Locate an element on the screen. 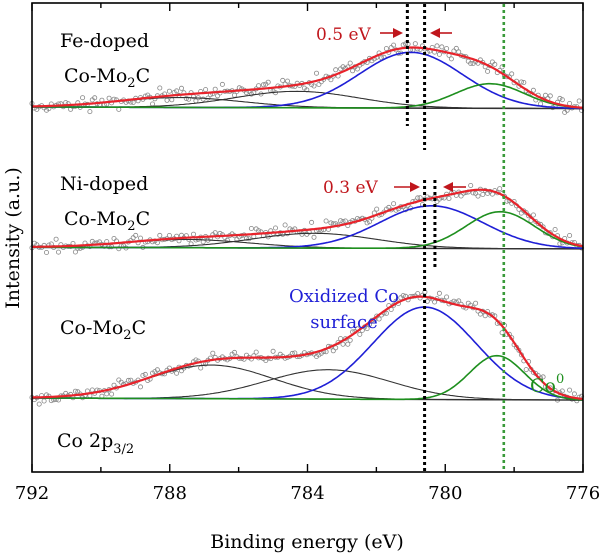 The width and height of the screenshot is (600, 555). metallic-co-peak-ni-doped is located at coordinates (308, 229).